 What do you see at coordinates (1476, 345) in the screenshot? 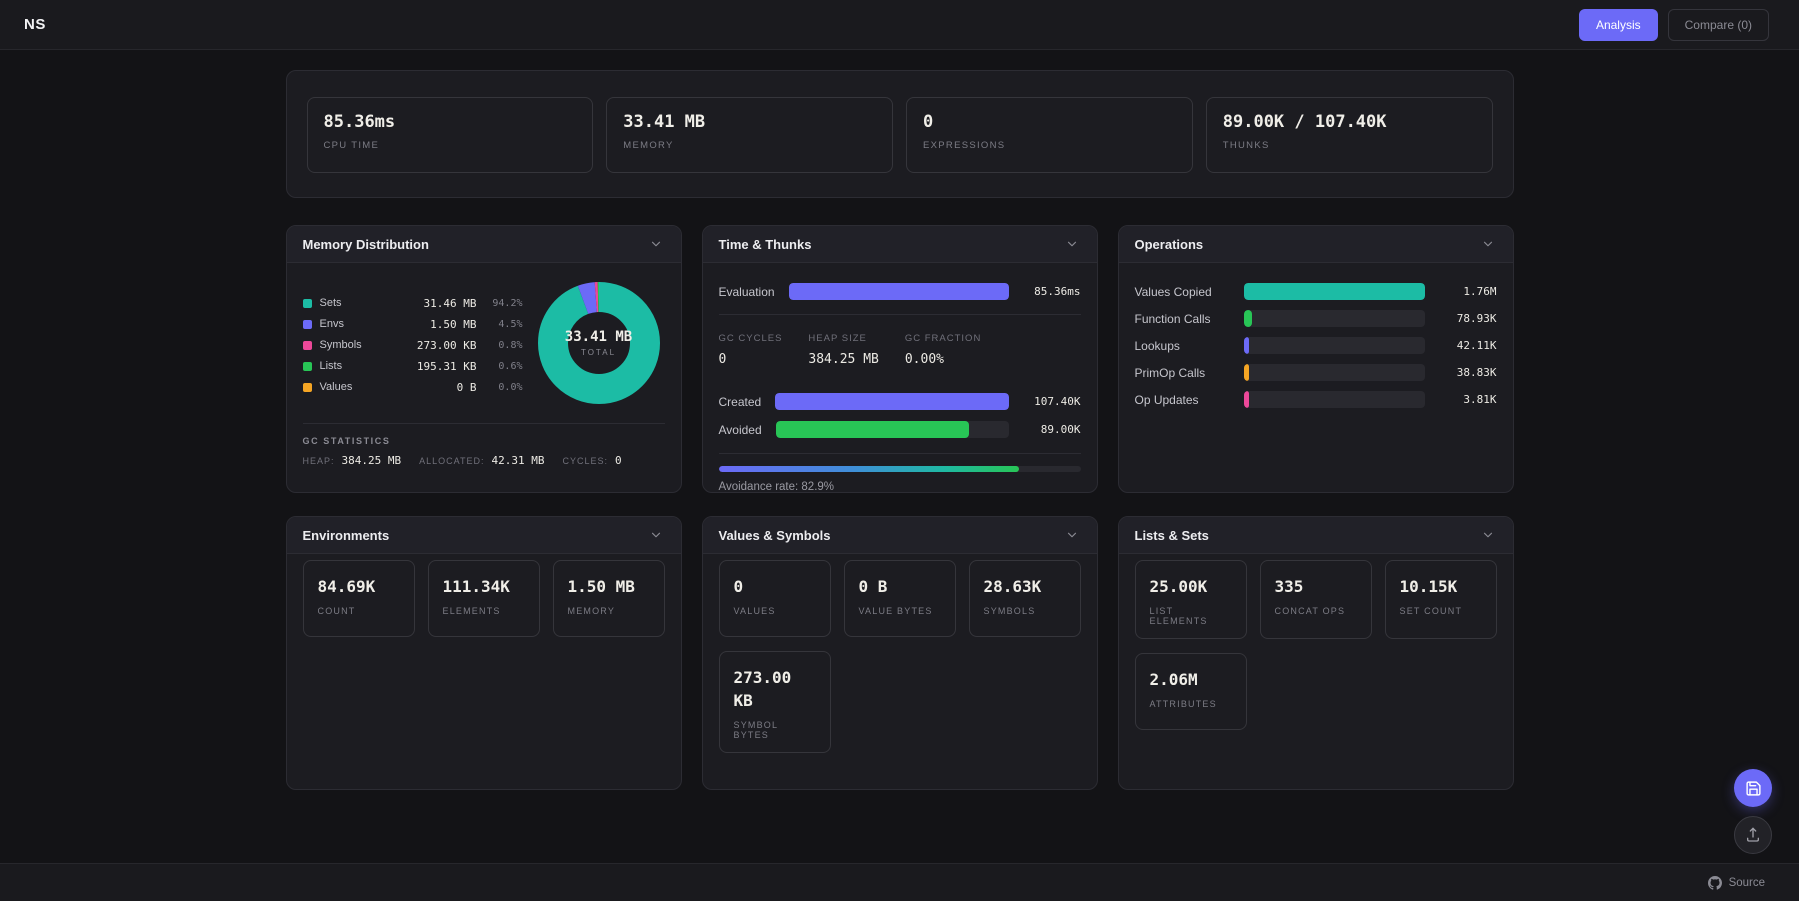
I see `bar-value: 42.11K` at bounding box center [1476, 345].